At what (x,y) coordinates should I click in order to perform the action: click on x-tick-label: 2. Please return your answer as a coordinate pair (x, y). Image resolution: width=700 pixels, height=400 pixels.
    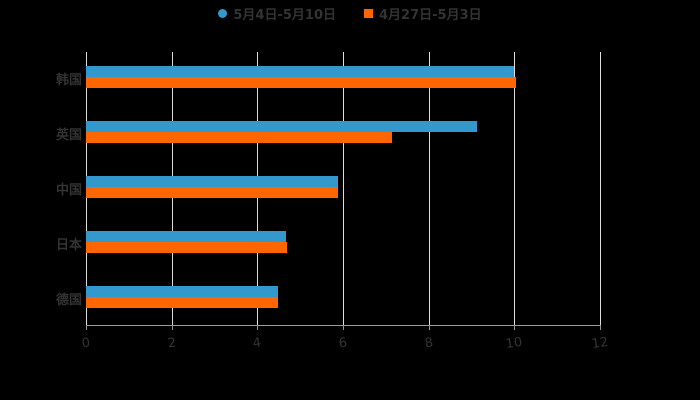
    Looking at the image, I should click on (171, 343).